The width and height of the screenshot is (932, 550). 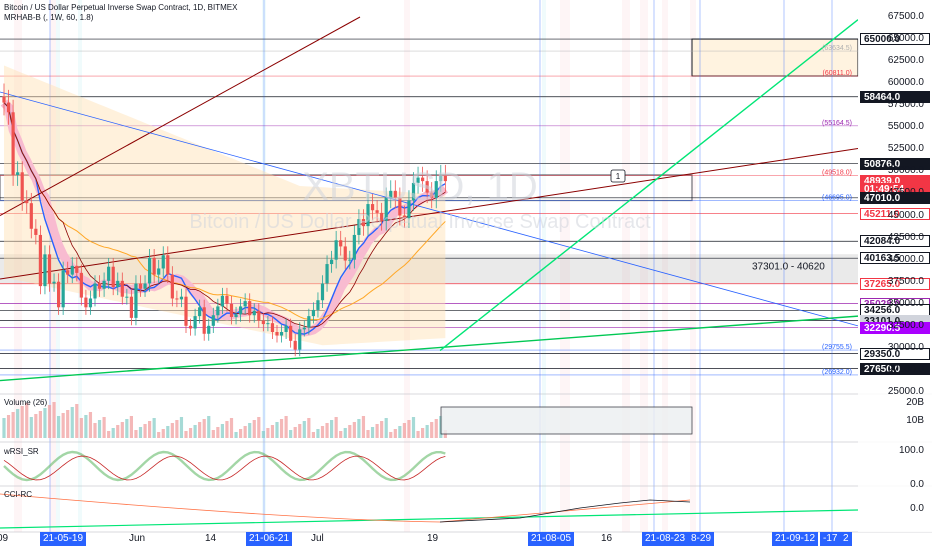 What do you see at coordinates (895, 327) in the screenshot?
I see `price-label: 32290.5` at bounding box center [895, 327].